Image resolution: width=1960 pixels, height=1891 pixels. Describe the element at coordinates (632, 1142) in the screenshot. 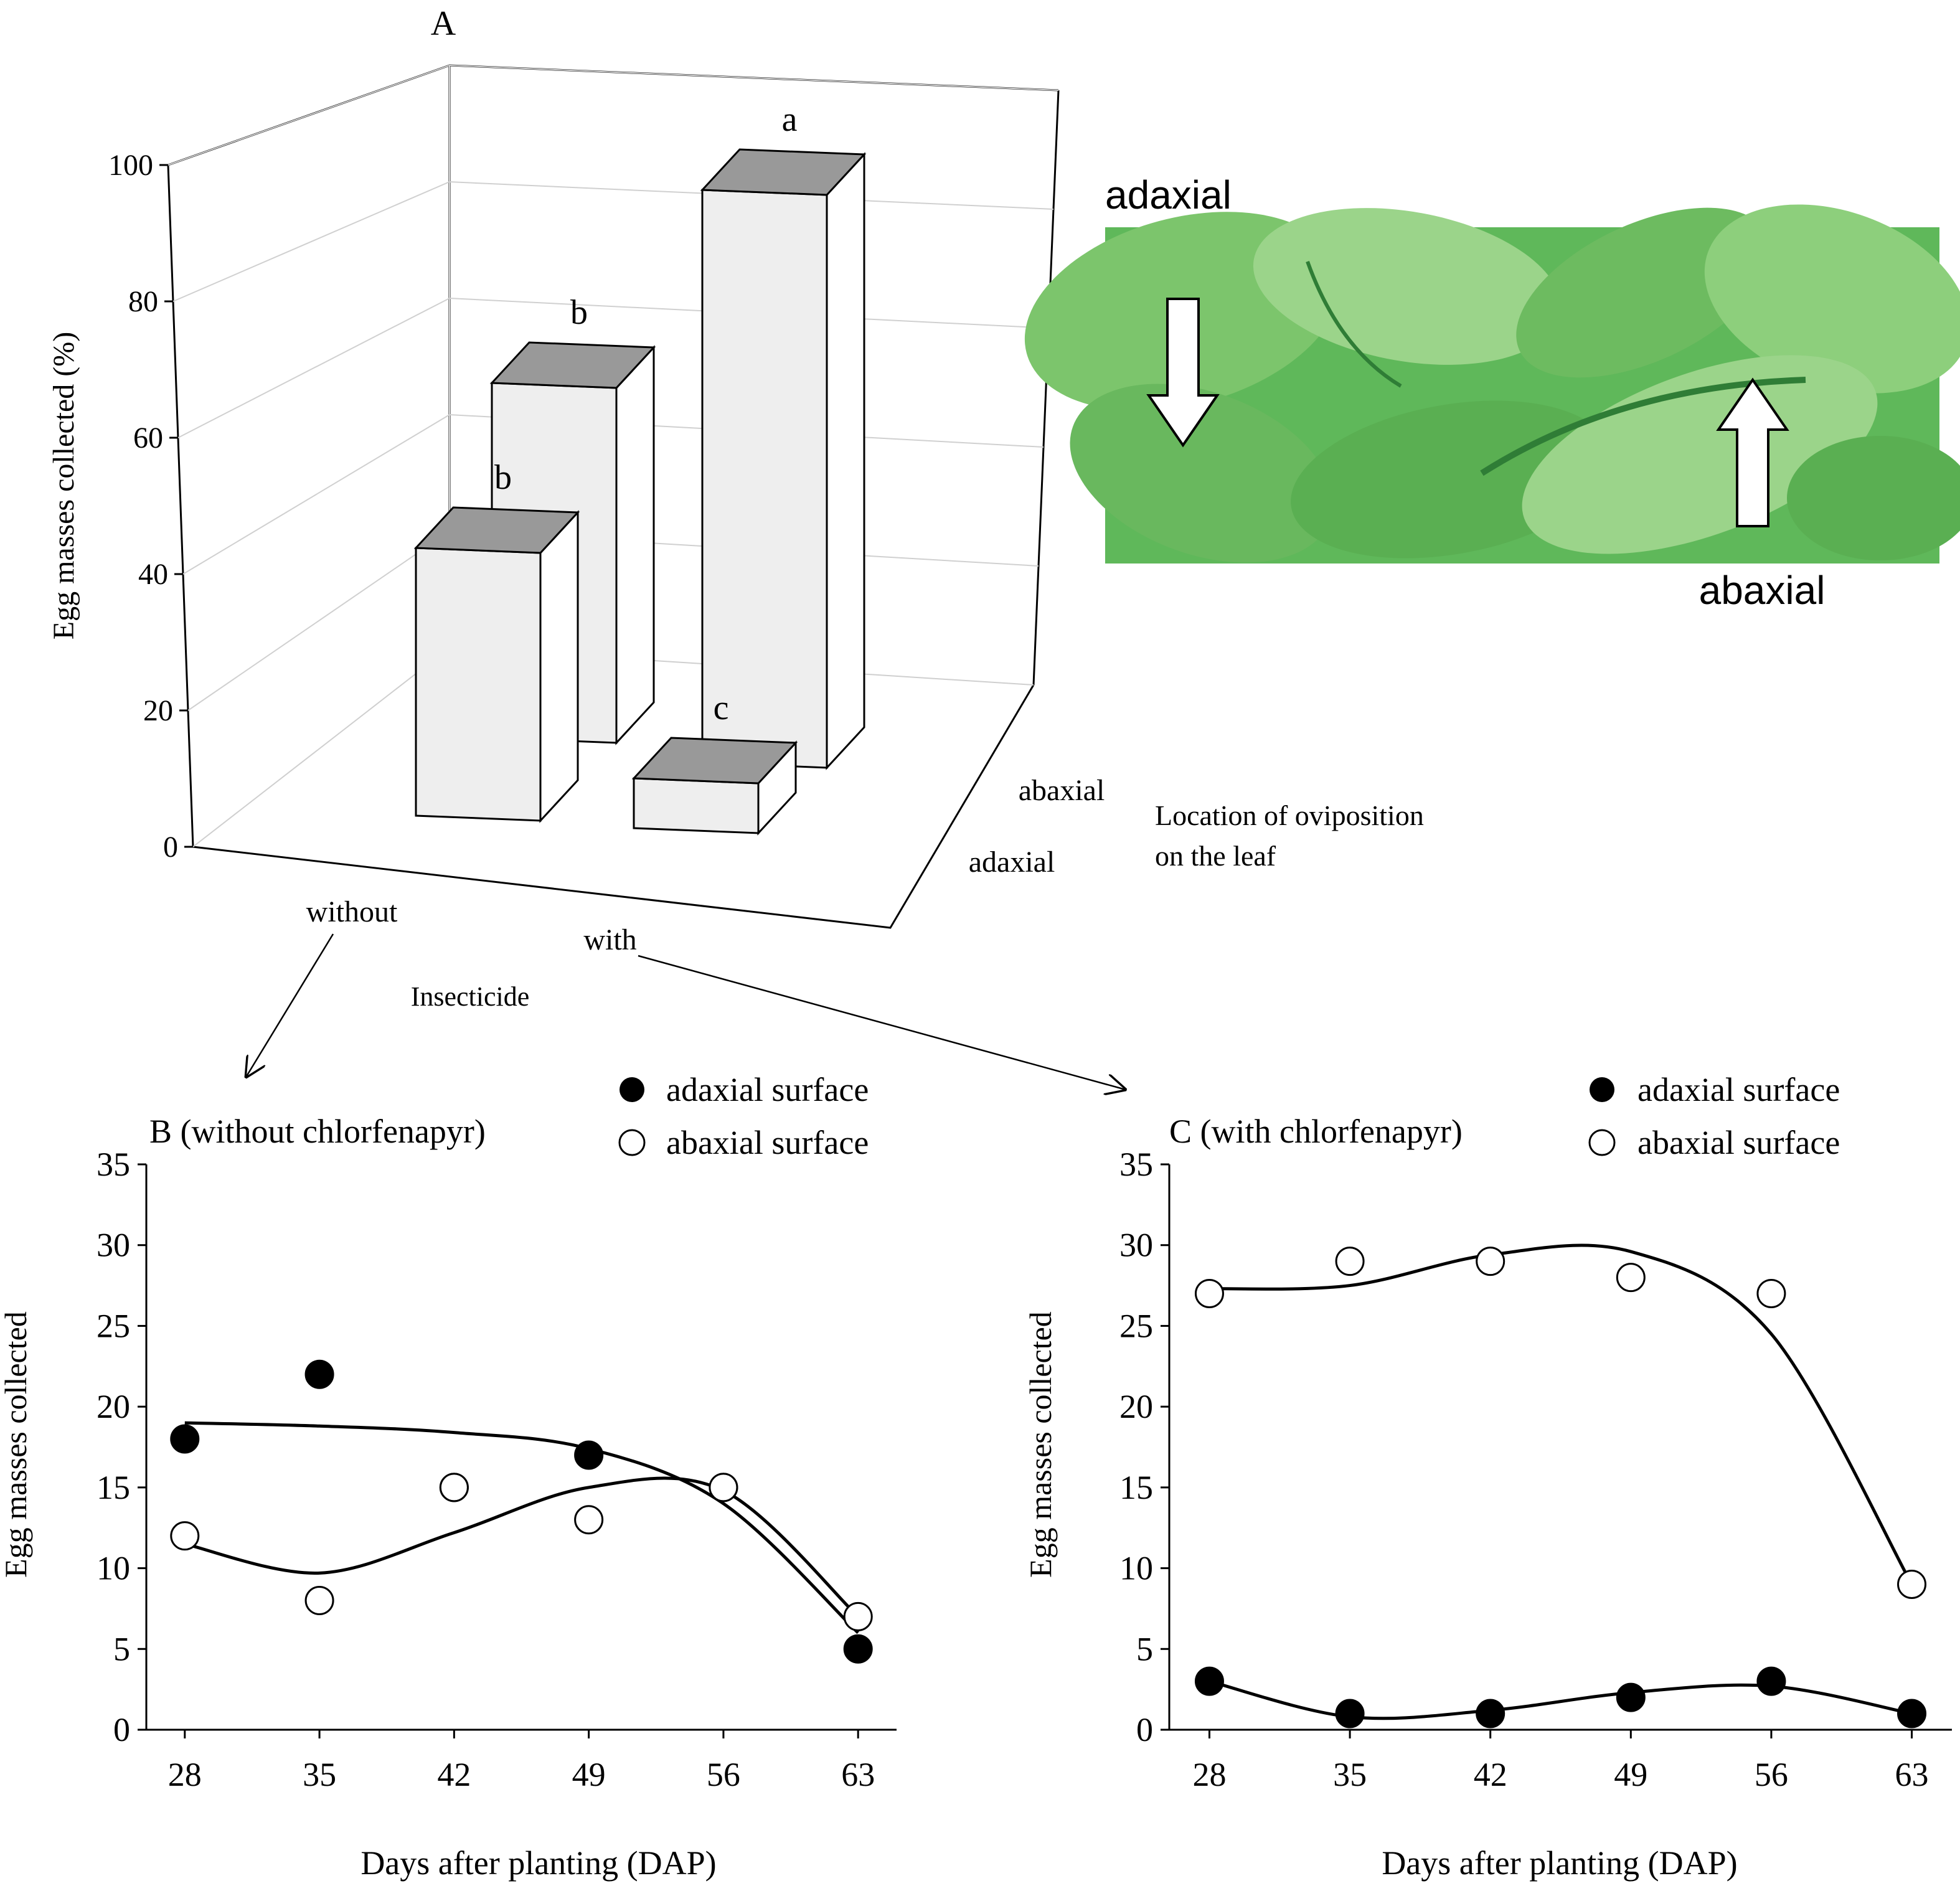

I see `panel-b-legend-abaxial-marker` at that location.